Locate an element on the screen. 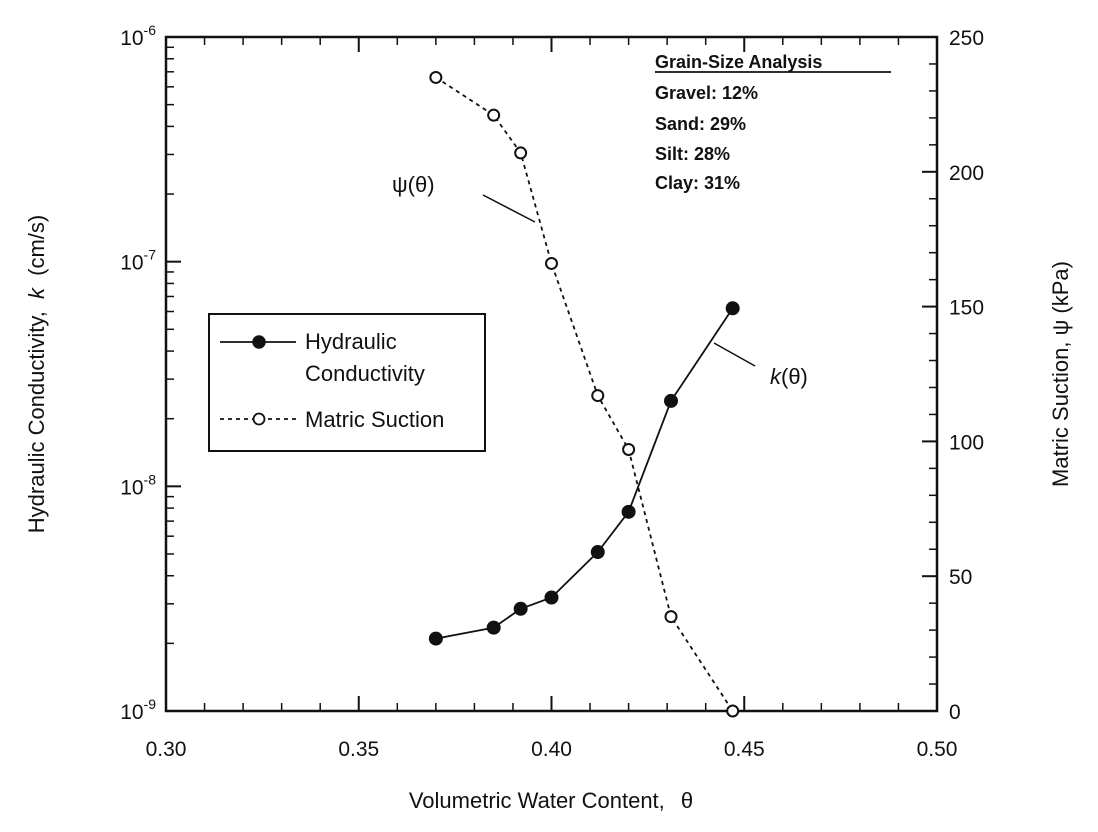  psi-annotation-leader is located at coordinates (509, 208).